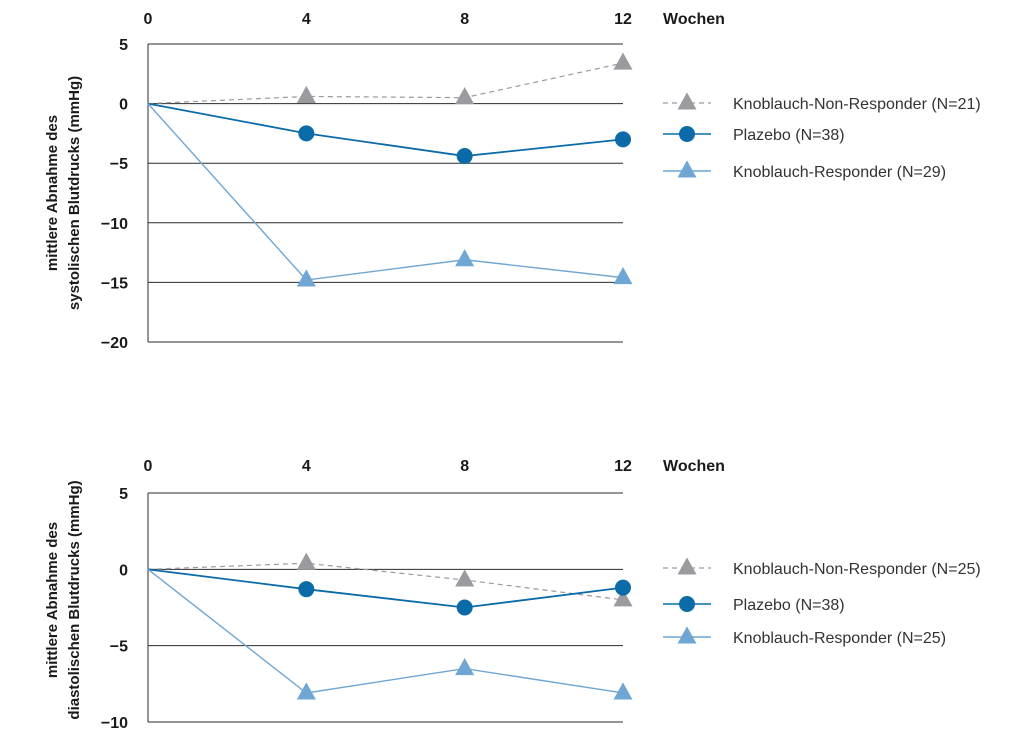 The width and height of the screenshot is (1035, 736). I want to click on legend-label: Knoblauch-Responder (N=29), so click(839, 172).